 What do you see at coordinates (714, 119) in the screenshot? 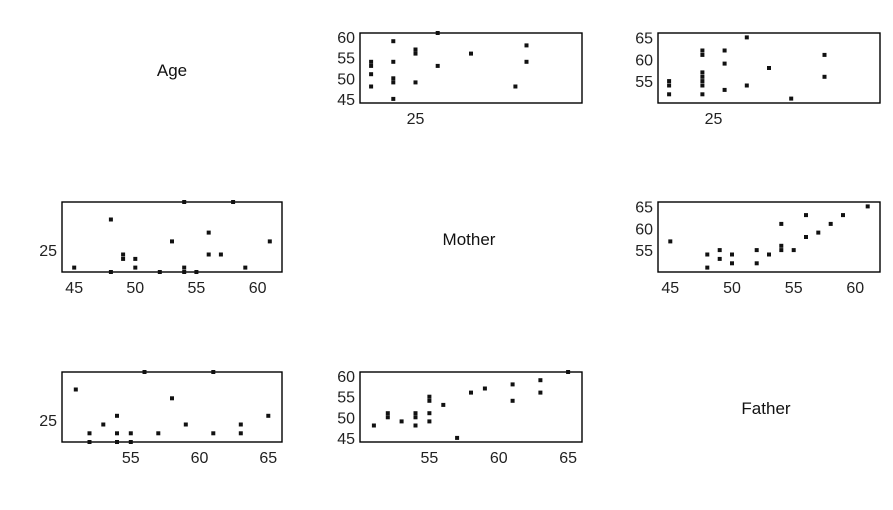
I see `x-tick-label: 25` at bounding box center [714, 119].